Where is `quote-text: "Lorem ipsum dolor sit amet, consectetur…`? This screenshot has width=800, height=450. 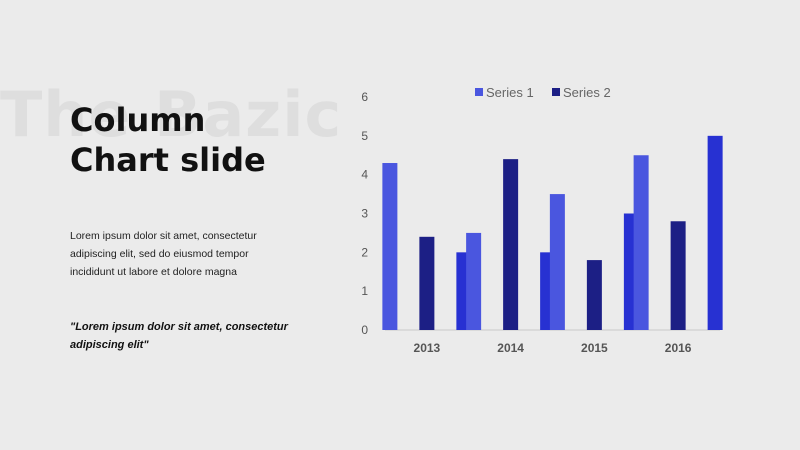
quote-text: "Lorem ipsum dolor sit amet, consectetur… is located at coordinates (179, 336).